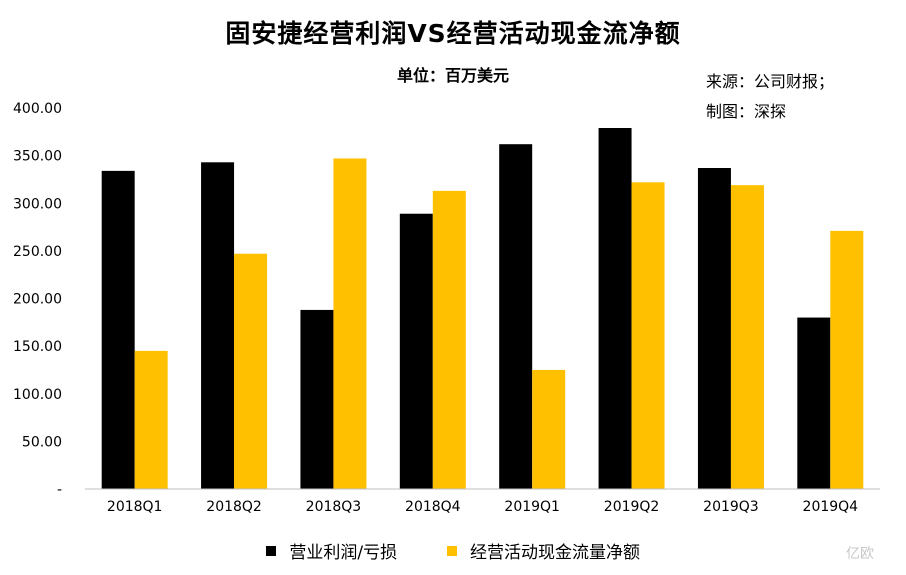  I want to click on legend-label: 经营活动现金流量净额, so click(554, 553).